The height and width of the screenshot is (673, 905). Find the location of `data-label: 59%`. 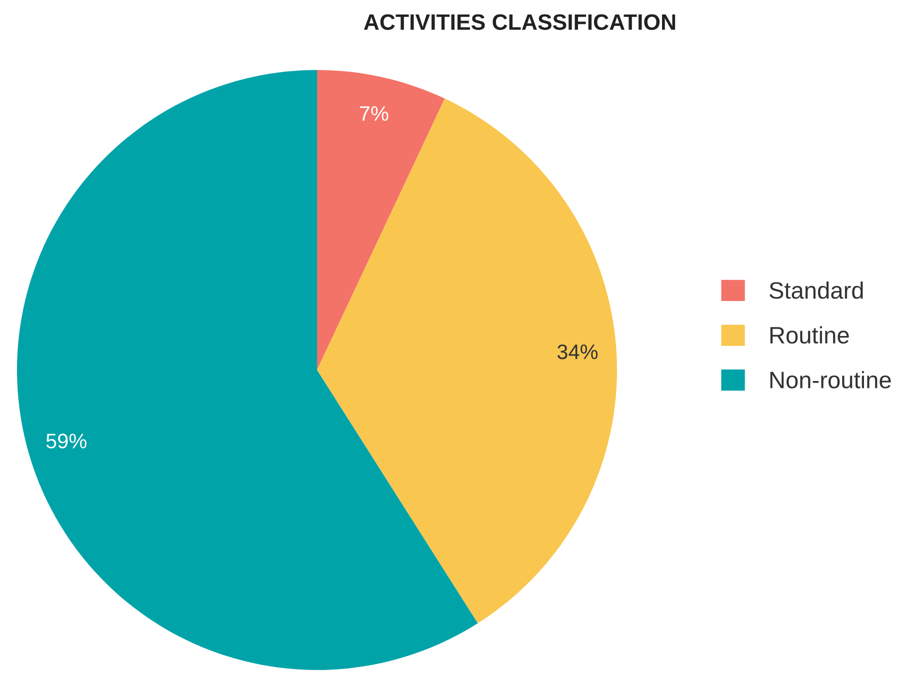

data-label: 59% is located at coordinates (66, 441).